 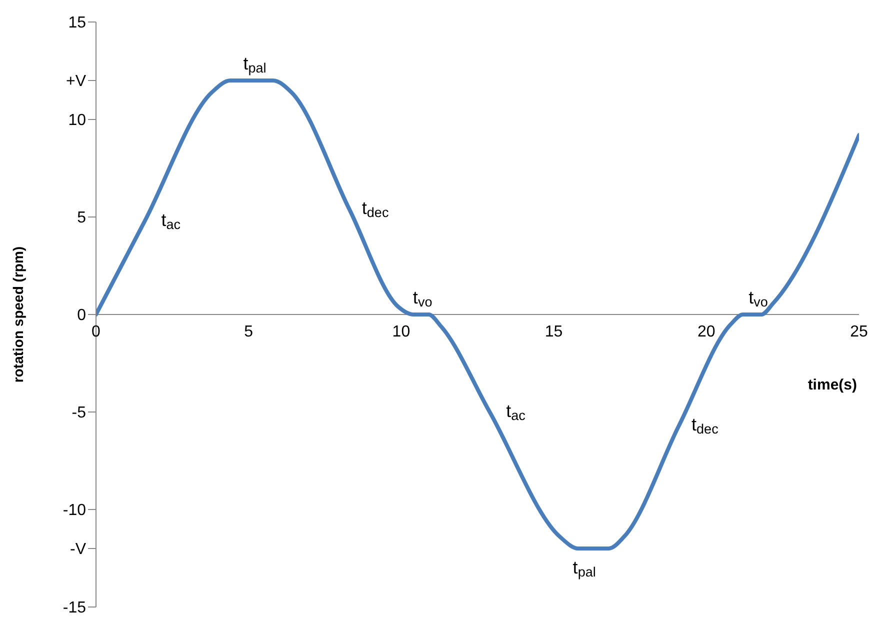 I want to click on x-tick-label: 5, so click(x=249, y=332).